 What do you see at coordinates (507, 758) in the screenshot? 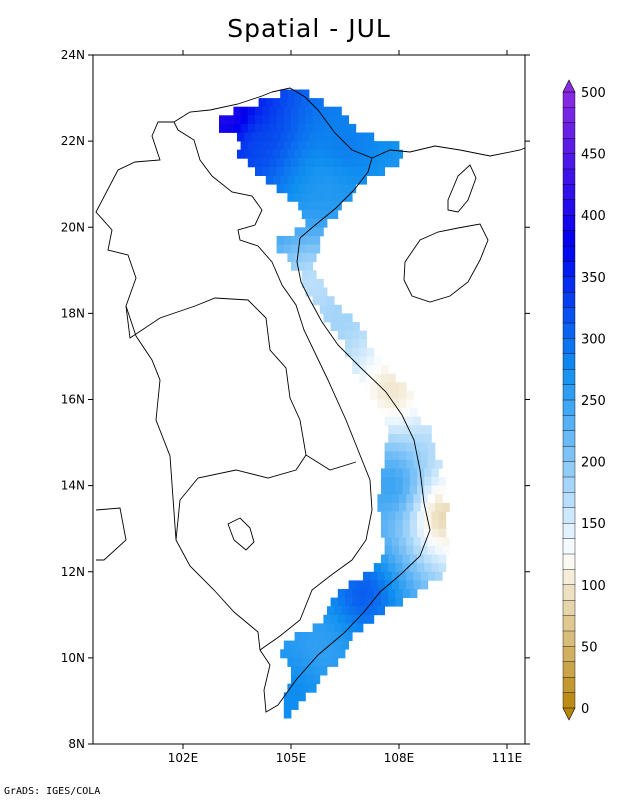
I see `lon-tick-label: 111E` at bounding box center [507, 758].